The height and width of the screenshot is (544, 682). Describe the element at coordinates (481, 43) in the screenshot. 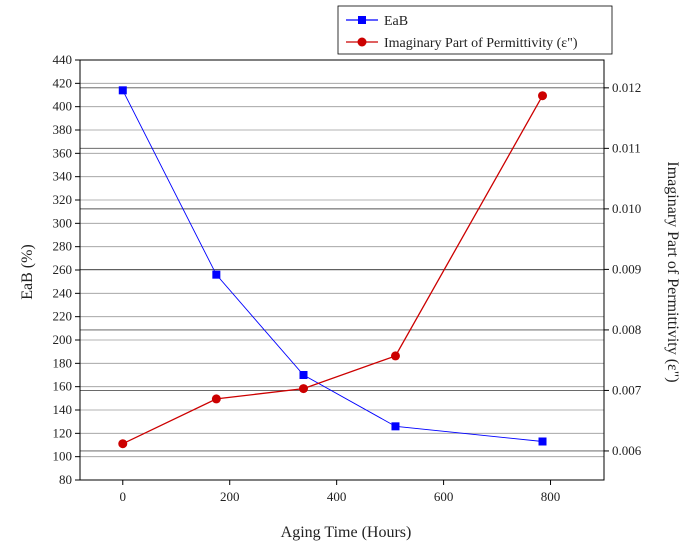

I see `legend-entry-label: Imaginary Part of Permittivity (ε")` at that location.